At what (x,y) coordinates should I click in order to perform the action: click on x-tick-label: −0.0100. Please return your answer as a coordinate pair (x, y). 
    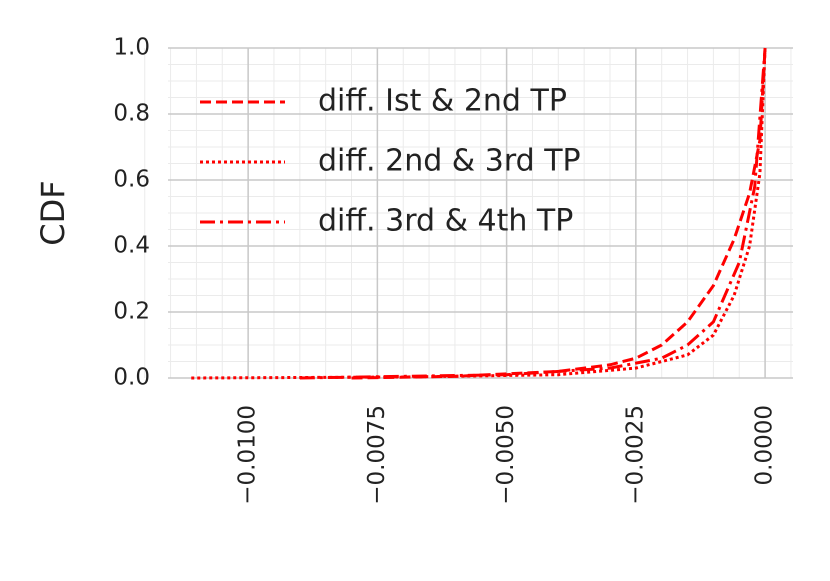
    Looking at the image, I should click on (248, 455).